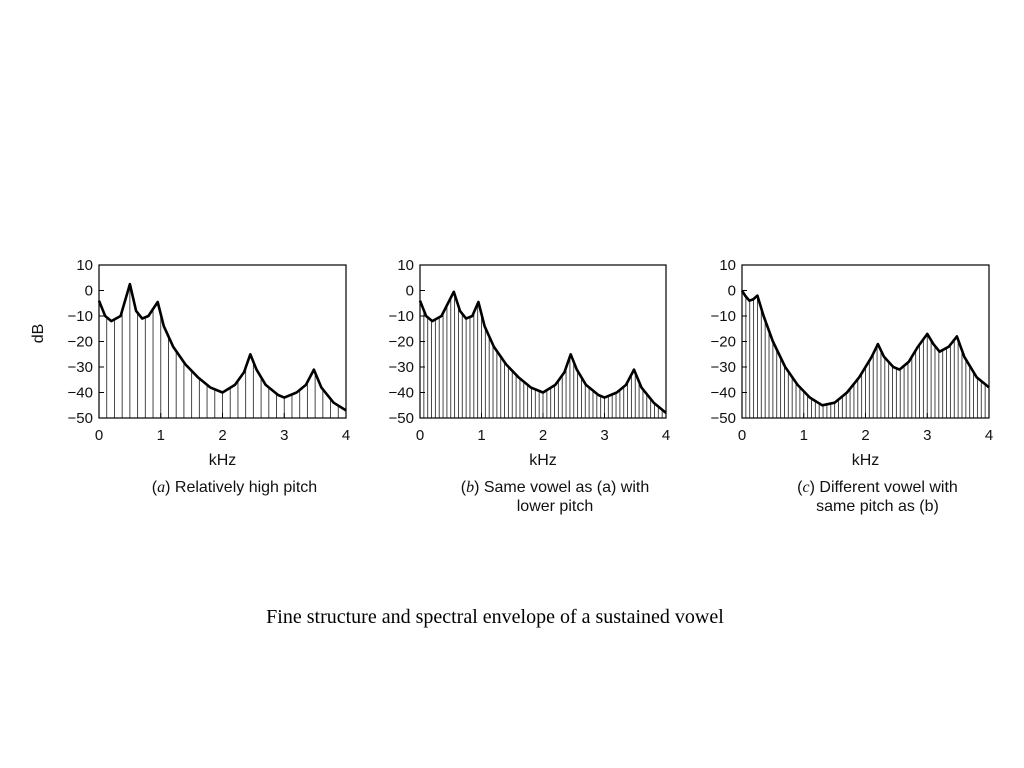 This screenshot has width=1024, height=768. Describe the element at coordinates (877, 506) in the screenshot. I see `panel-caption-c: same pitch as (b)` at that location.